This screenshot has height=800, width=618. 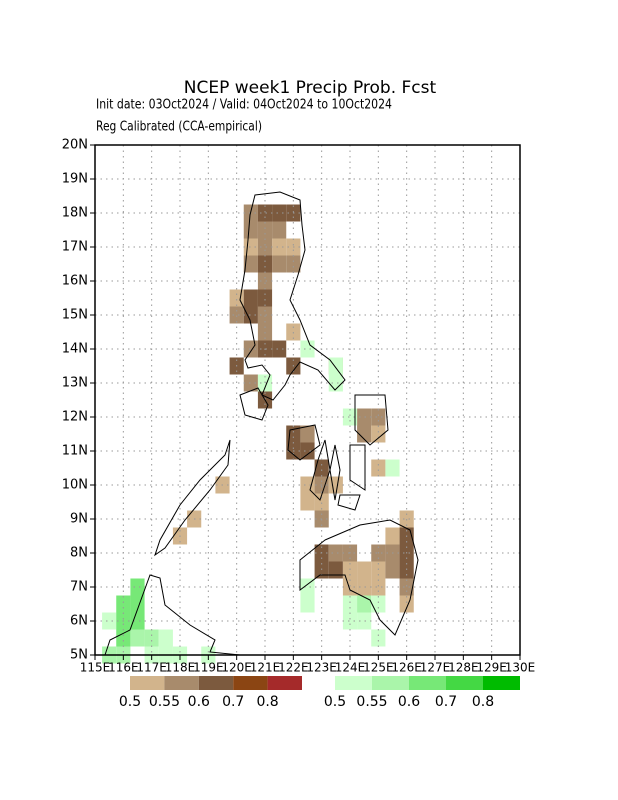 I want to click on x-tick-label: 121E, so click(x=265, y=668).